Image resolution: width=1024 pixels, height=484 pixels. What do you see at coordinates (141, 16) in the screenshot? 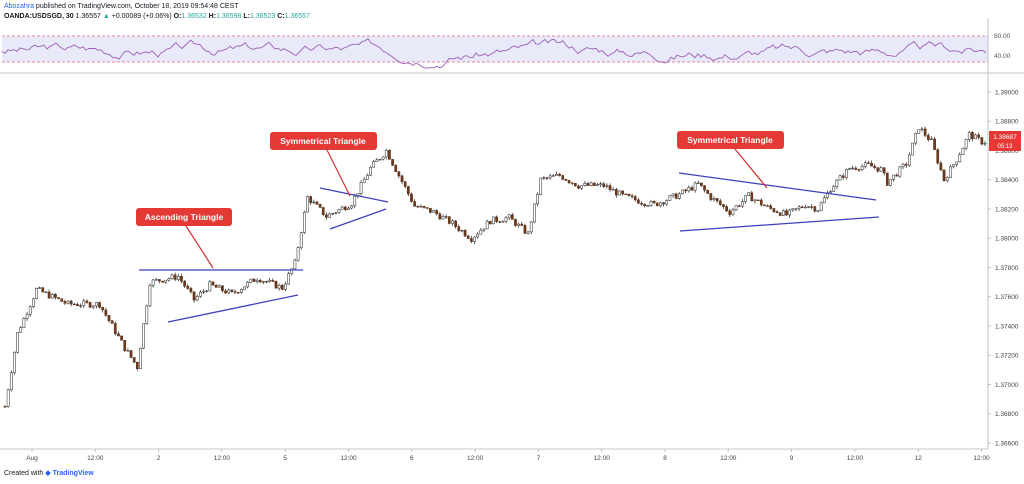
I see `change-value: +0.00089 (+0.06%)` at bounding box center [141, 16].